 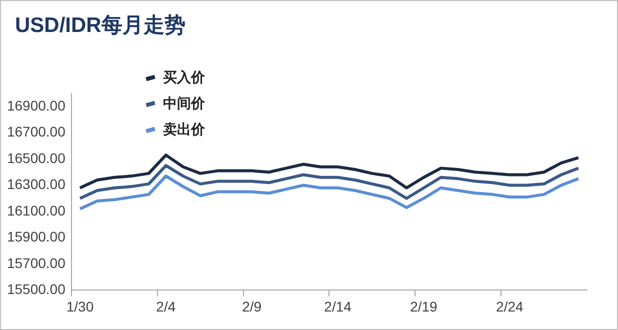 What do you see at coordinates (510, 306) in the screenshot?
I see `x-tick-label: 2/24` at bounding box center [510, 306].